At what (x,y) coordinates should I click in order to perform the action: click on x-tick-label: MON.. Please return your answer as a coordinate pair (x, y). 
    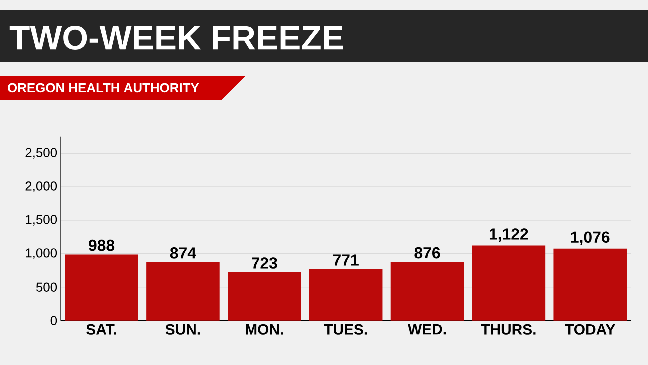
    Looking at the image, I should click on (265, 329).